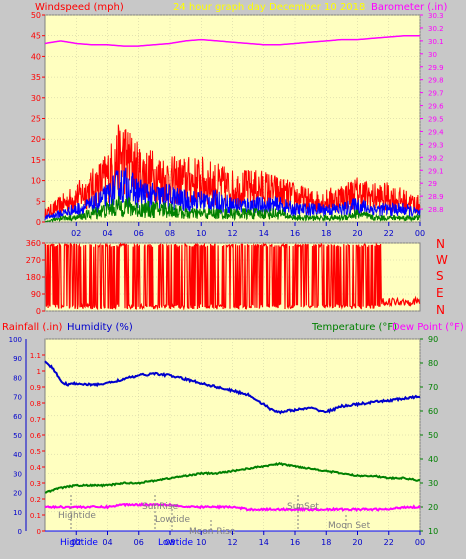  What do you see at coordinates (17, 398) in the screenshot?
I see `humidity-y-tick-label: 70` at bounding box center [17, 398].